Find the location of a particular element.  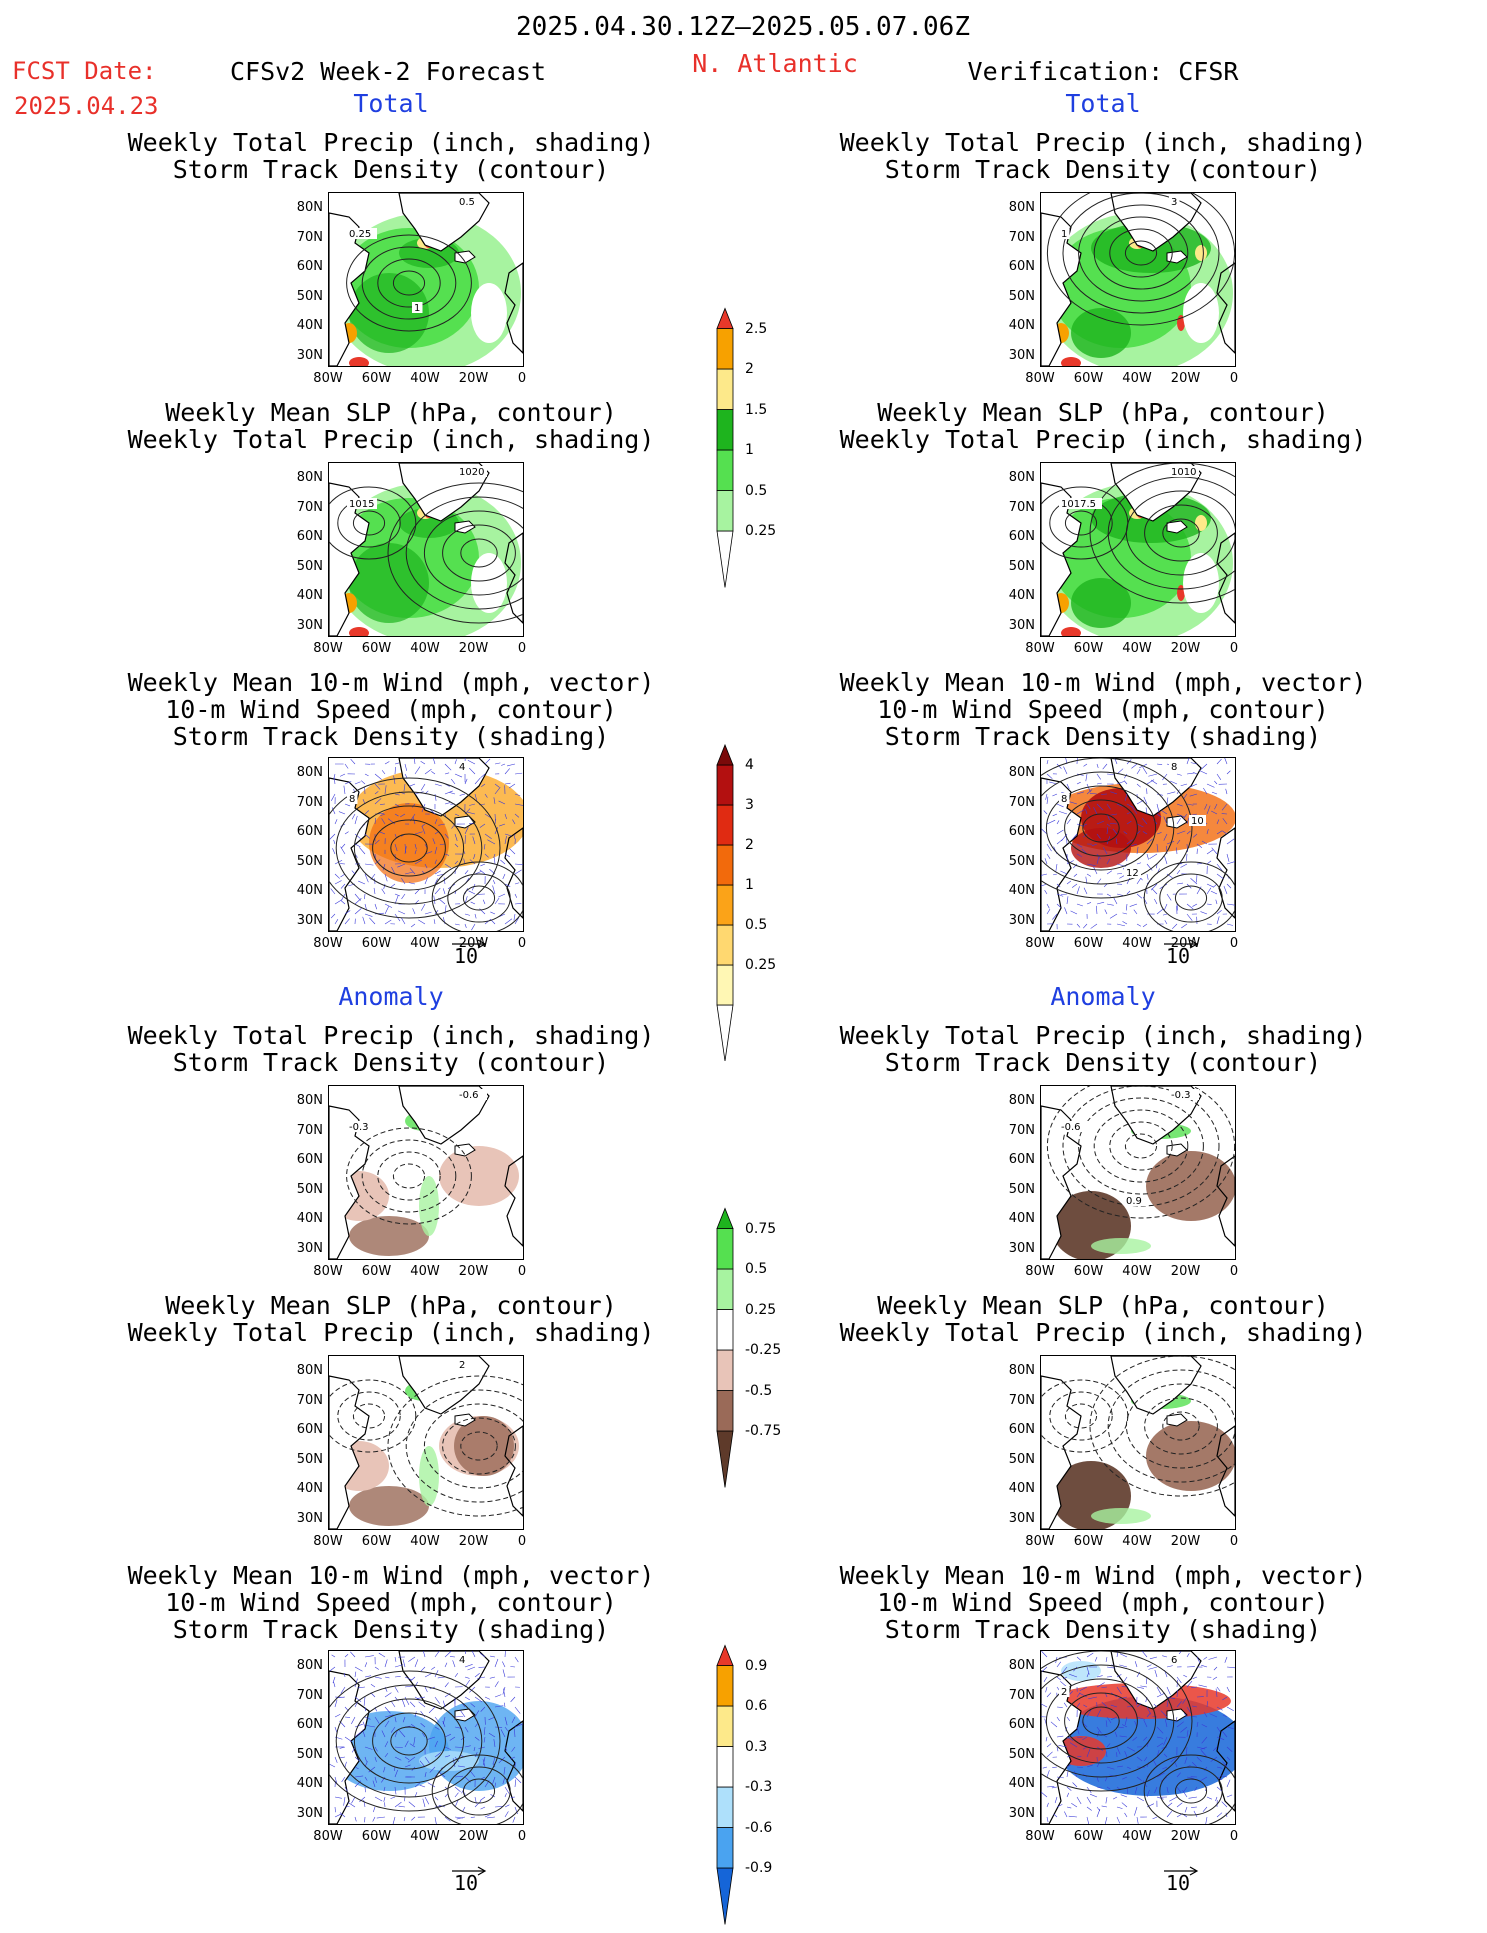

contour-label: 8 is located at coordinates (1064, 799).